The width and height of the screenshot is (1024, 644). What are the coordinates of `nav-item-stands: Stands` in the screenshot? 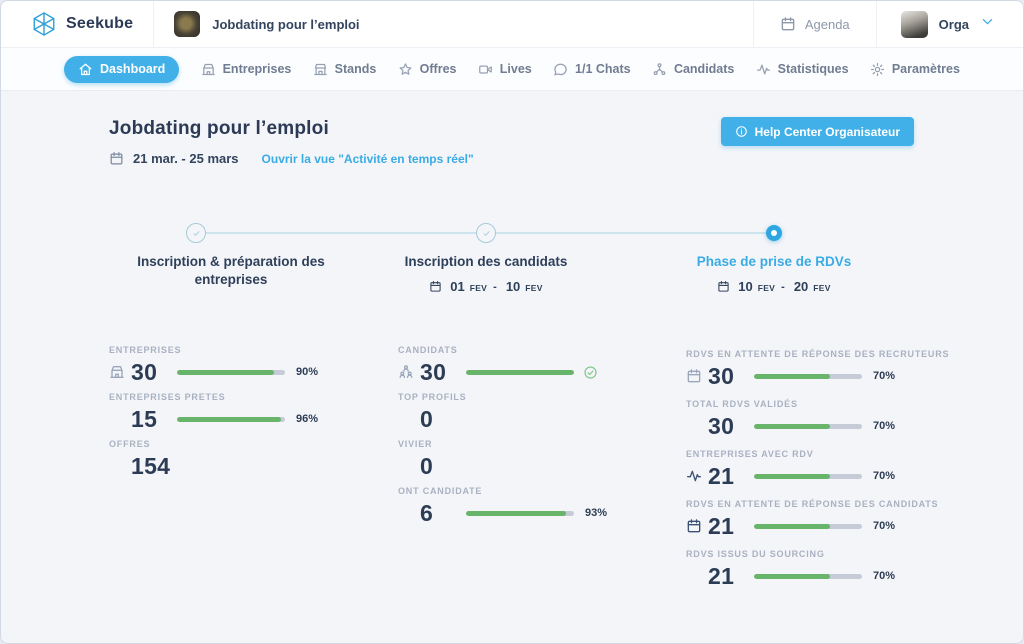 It's located at (345, 69).